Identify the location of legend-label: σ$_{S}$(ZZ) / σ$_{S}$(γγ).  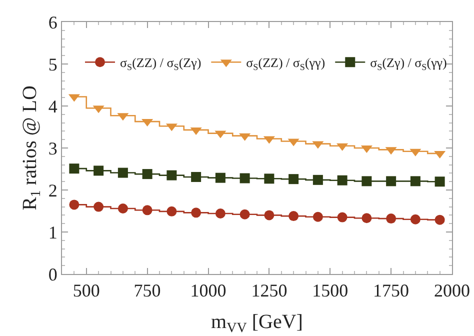
(286, 63).